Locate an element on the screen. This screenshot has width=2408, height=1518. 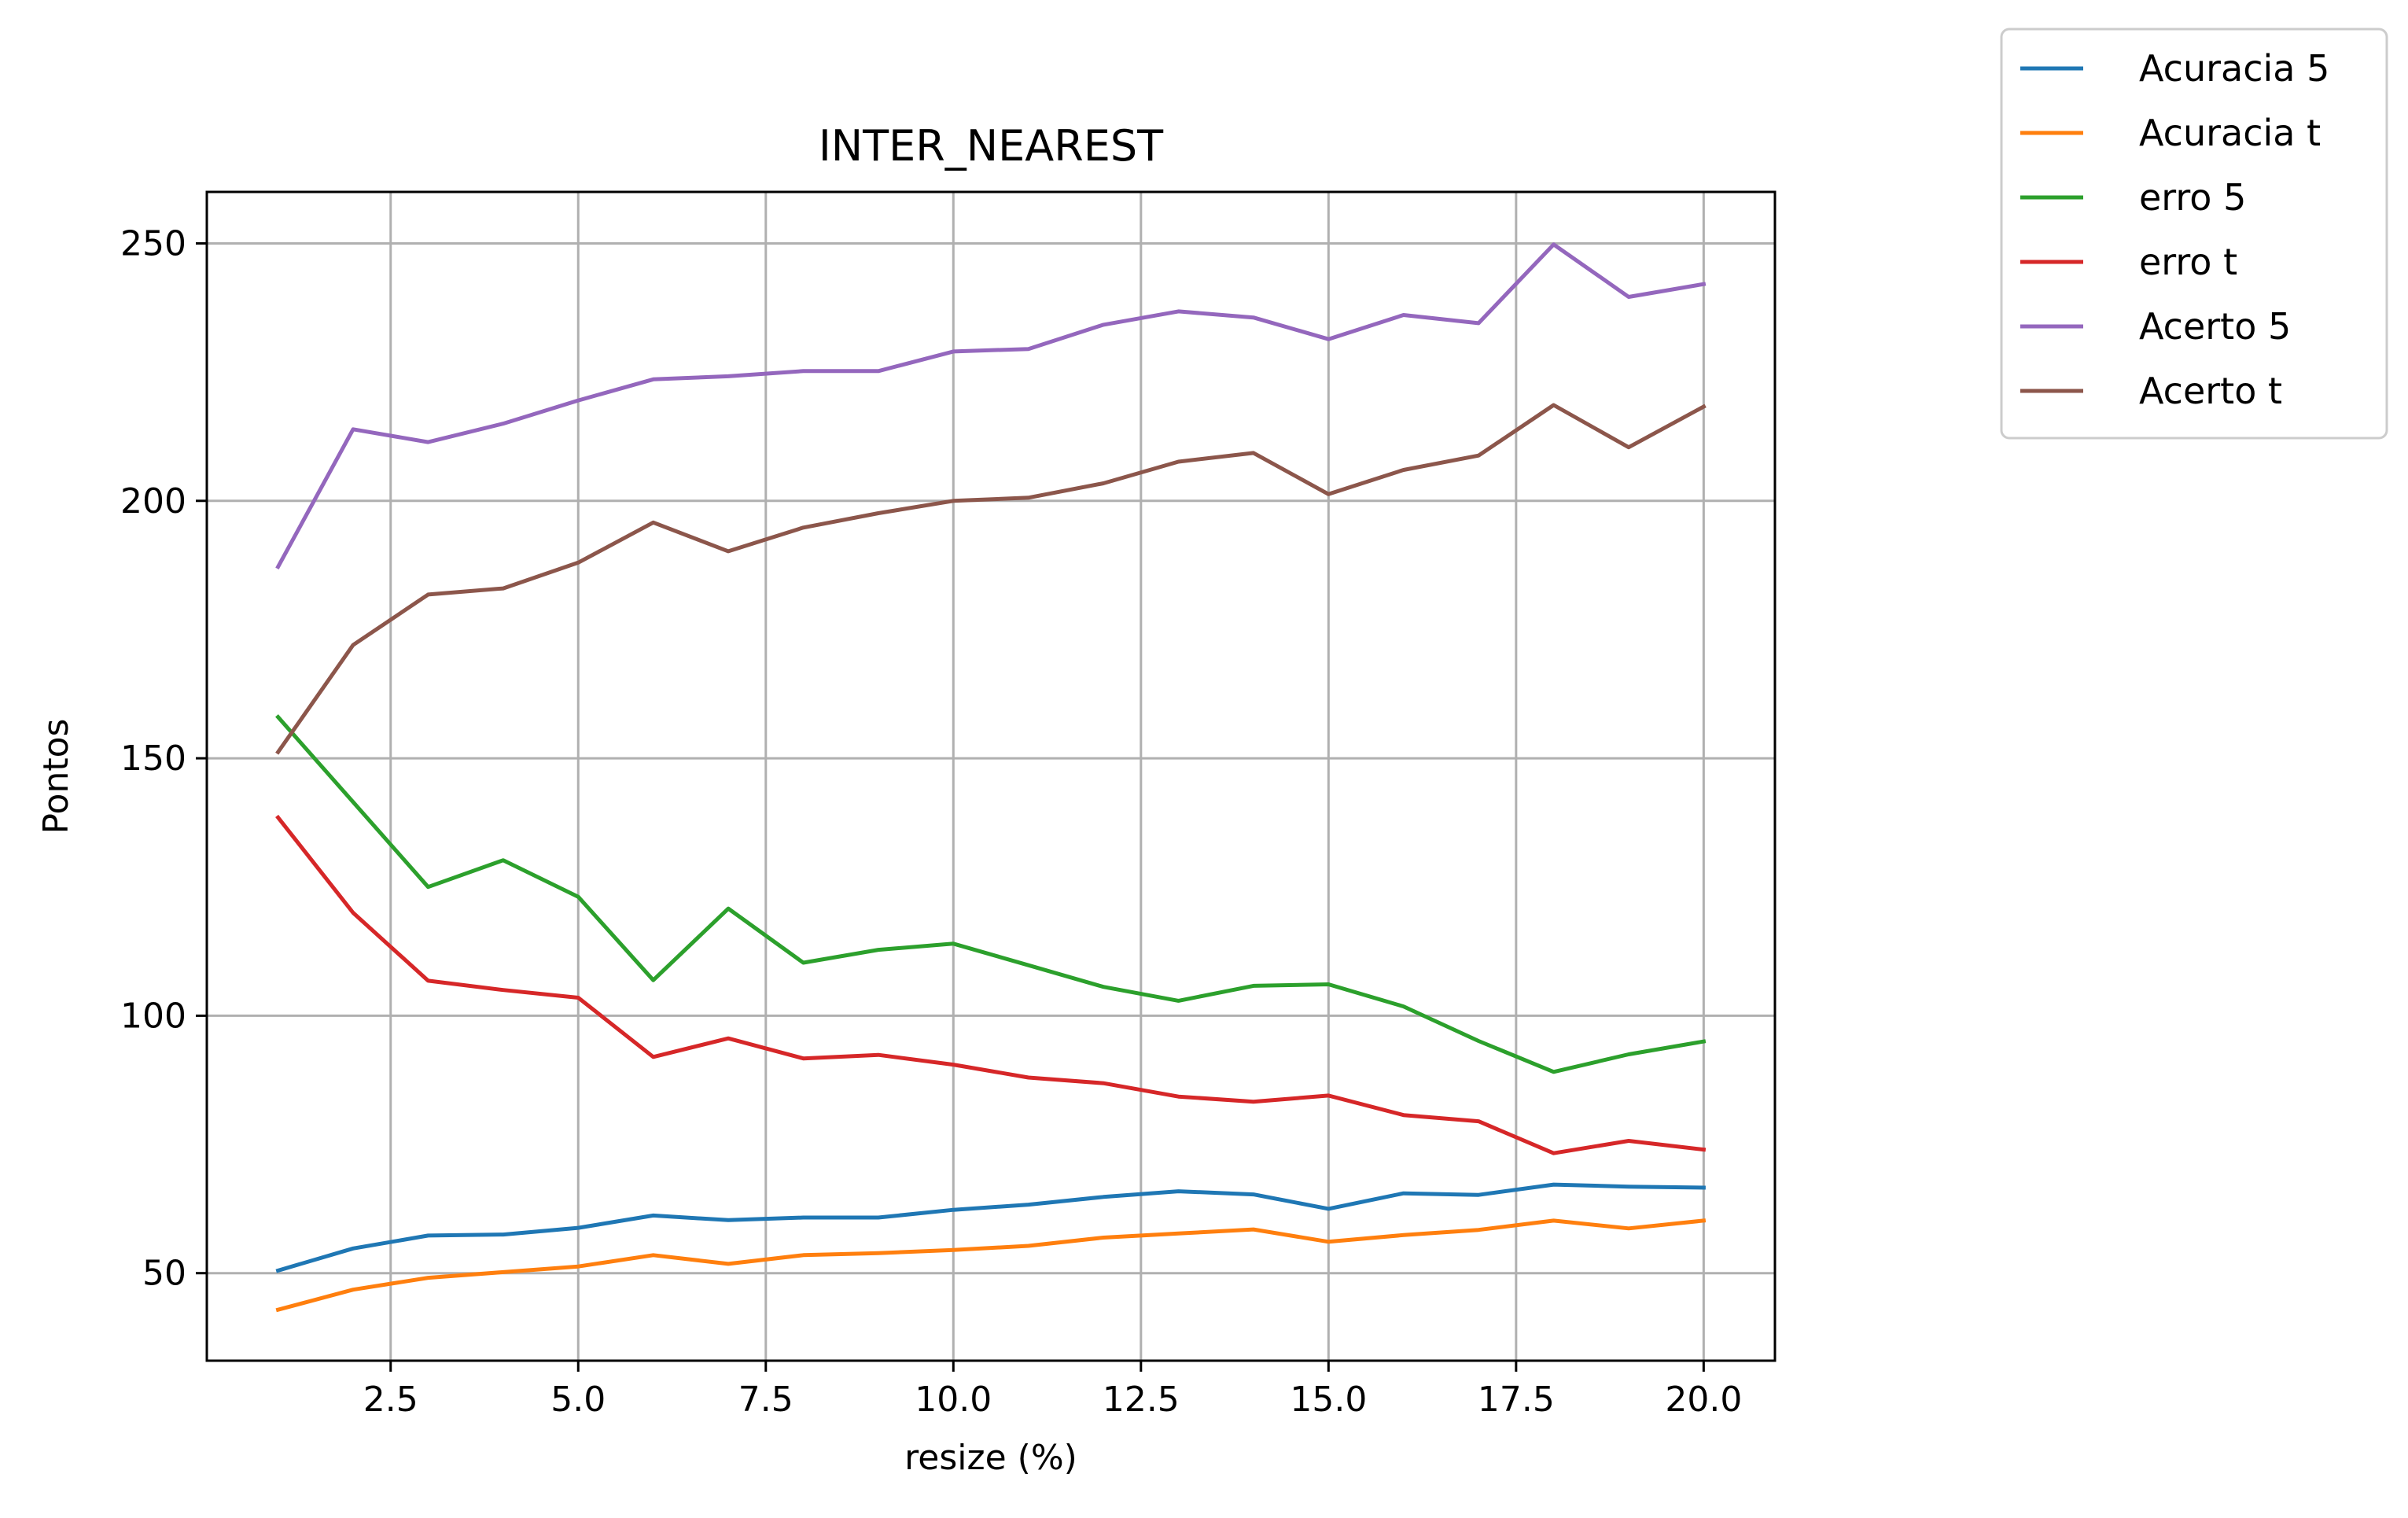
y-axis-label: Pontos is located at coordinates (56, 777).